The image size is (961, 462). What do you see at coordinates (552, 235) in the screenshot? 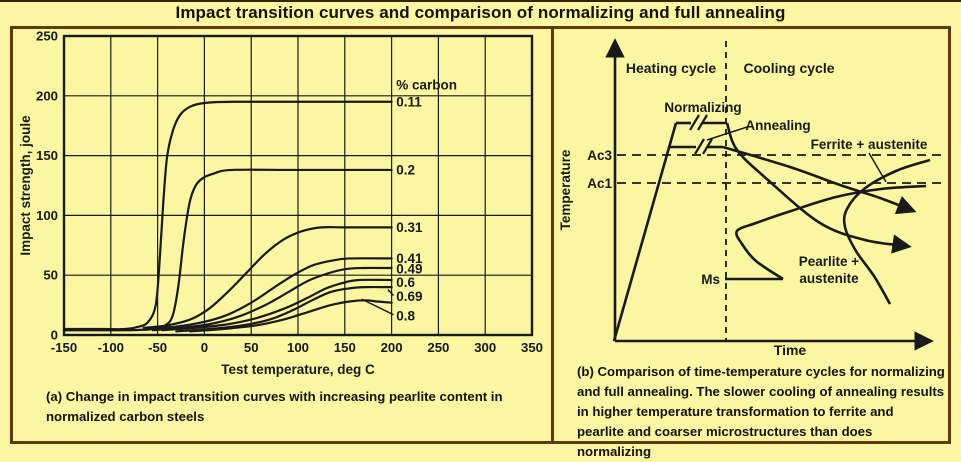
I see `panel-divider` at bounding box center [552, 235].